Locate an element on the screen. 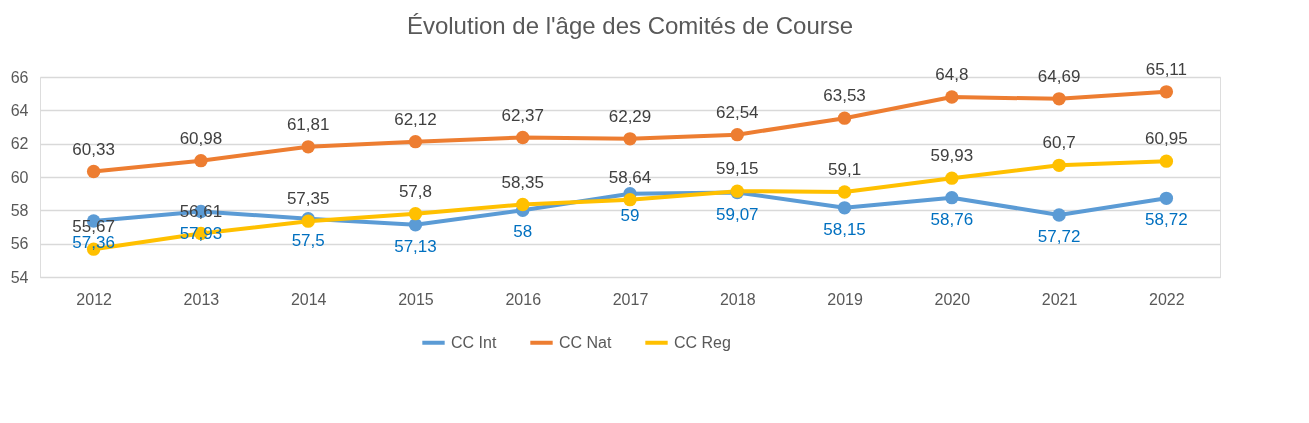  y-tick-label: 54 is located at coordinates (19, 277).